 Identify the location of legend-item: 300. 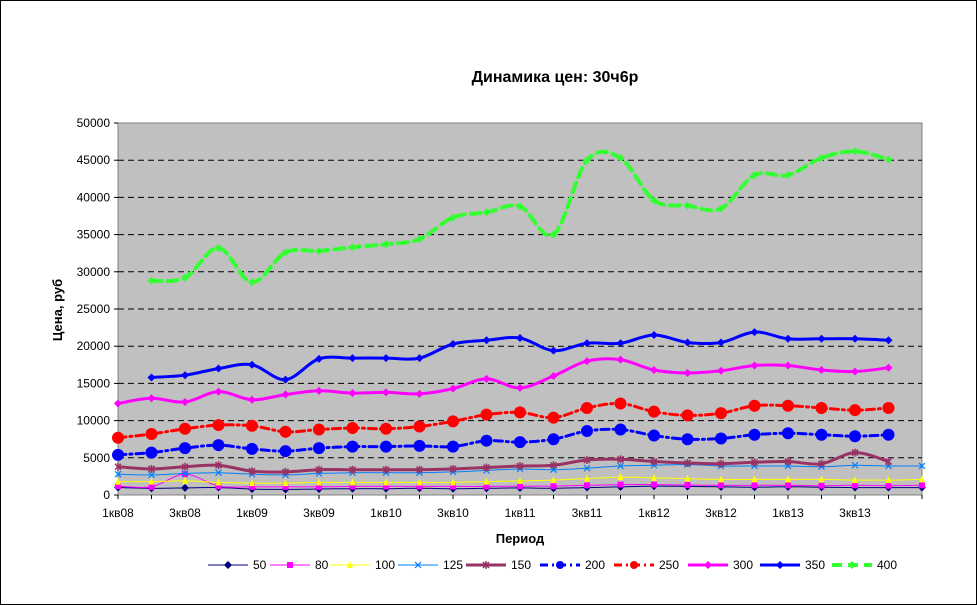
(720, 565).